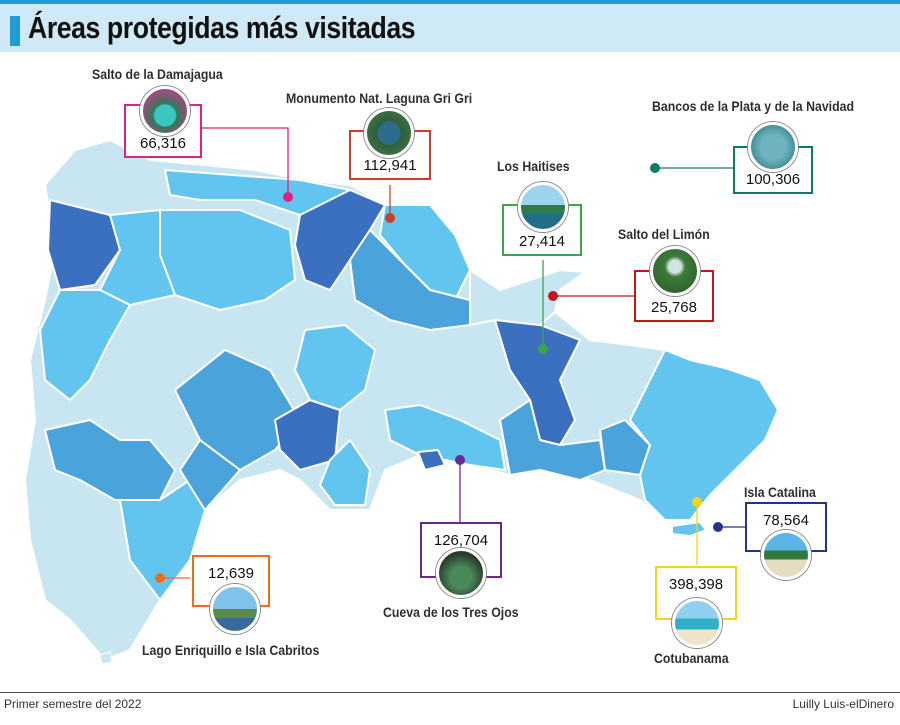 The image size is (900, 725). I want to click on visitors-limon: 25,768, so click(674, 307).